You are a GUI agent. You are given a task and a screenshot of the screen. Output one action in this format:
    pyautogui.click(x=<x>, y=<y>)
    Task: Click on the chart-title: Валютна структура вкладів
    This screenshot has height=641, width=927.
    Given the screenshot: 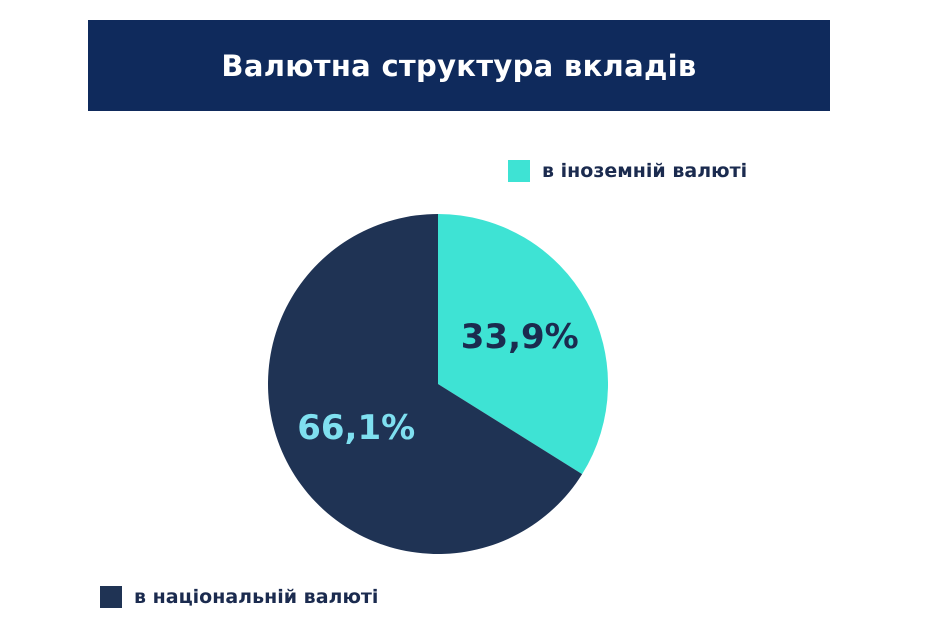 What is the action you would take?
    pyautogui.click(x=459, y=65)
    